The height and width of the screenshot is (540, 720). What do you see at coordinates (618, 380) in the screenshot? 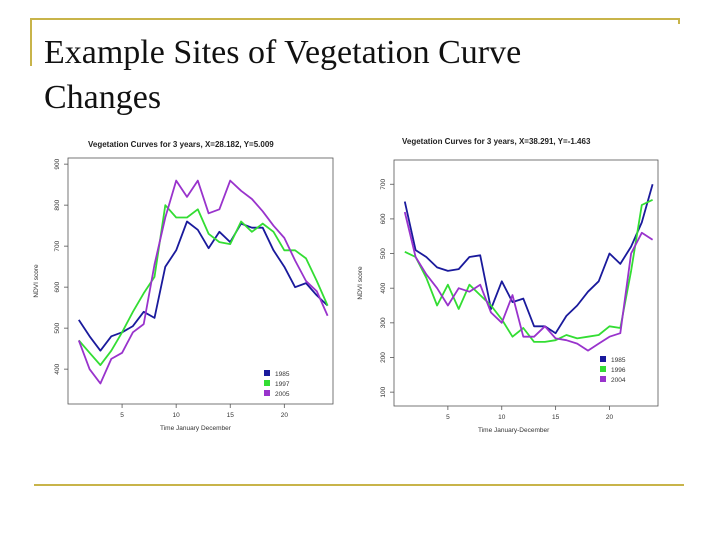
I see `legend-label-2004: 2004` at bounding box center [618, 380].